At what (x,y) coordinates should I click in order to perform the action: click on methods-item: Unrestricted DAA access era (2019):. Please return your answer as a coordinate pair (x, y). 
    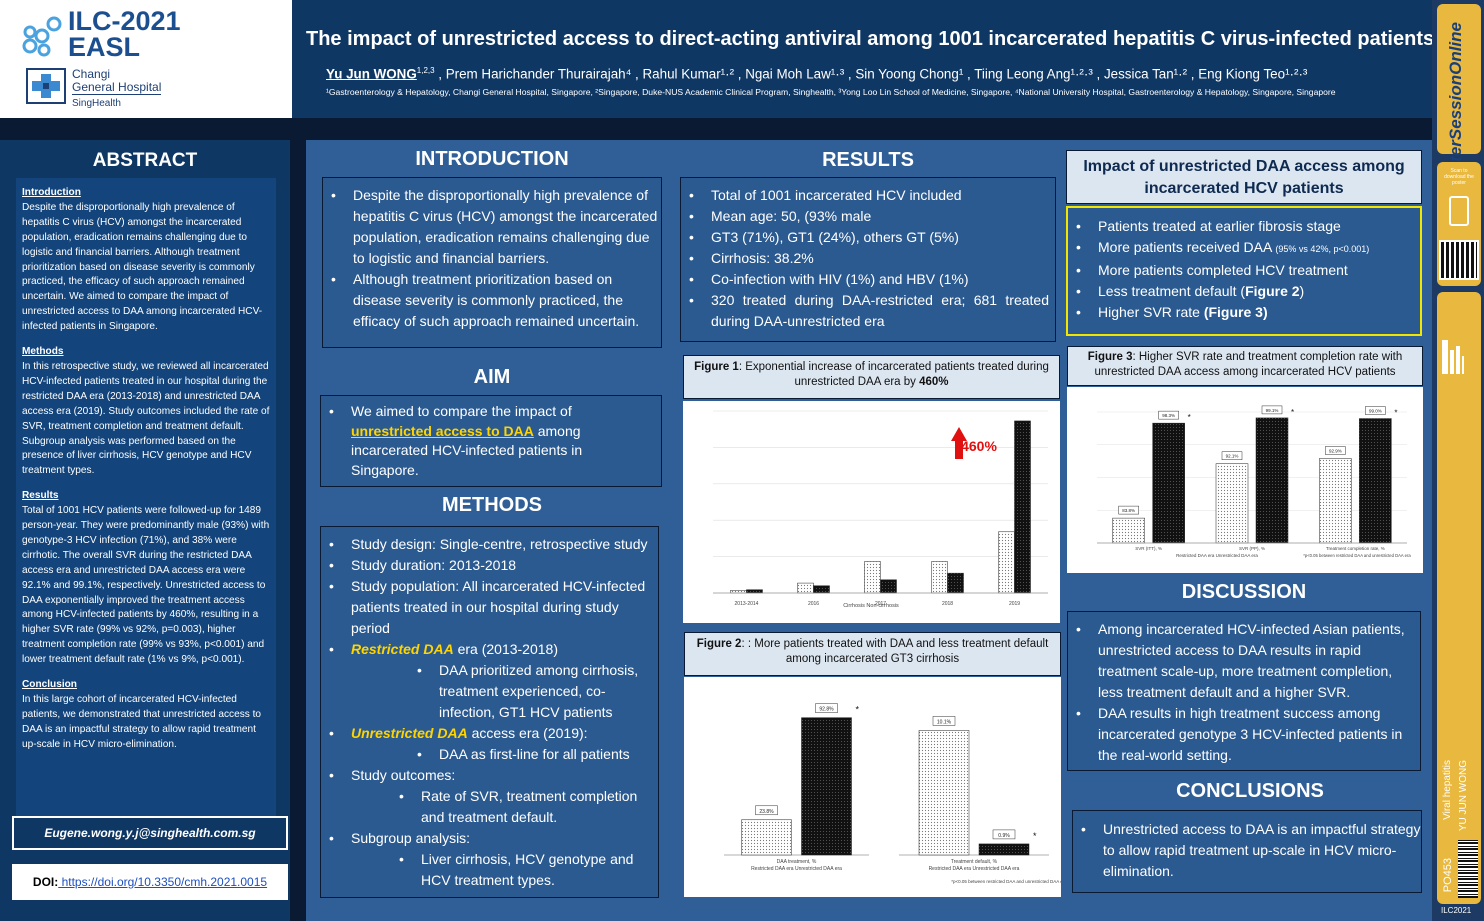
    Looking at the image, I should click on (489, 733).